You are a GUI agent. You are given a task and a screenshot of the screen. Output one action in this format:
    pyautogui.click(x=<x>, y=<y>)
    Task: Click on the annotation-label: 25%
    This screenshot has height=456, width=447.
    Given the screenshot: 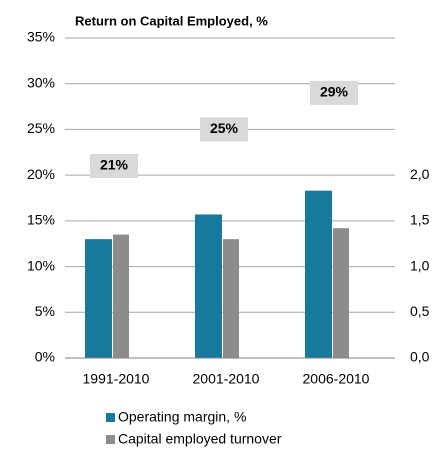 What is the action you would take?
    pyautogui.click(x=224, y=128)
    